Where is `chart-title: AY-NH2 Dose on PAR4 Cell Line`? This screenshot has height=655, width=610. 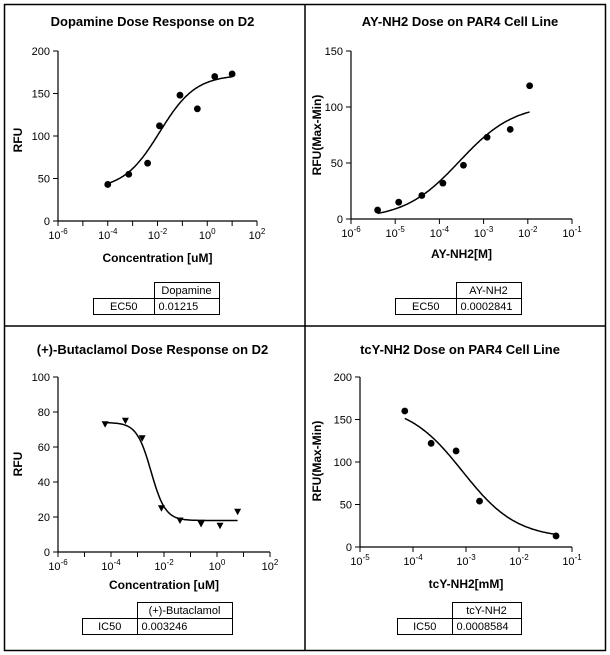
chart-title: AY-NH2 Dose on PAR4 Cell Line is located at coordinates (460, 21).